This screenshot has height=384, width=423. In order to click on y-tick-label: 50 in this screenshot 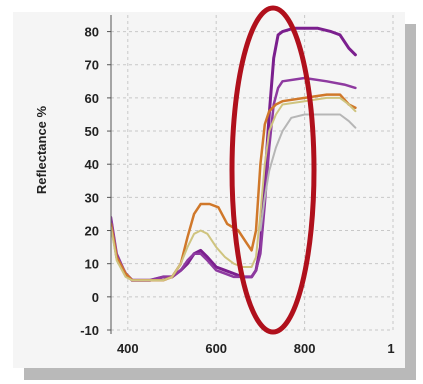, I will do `click(92, 131)`.